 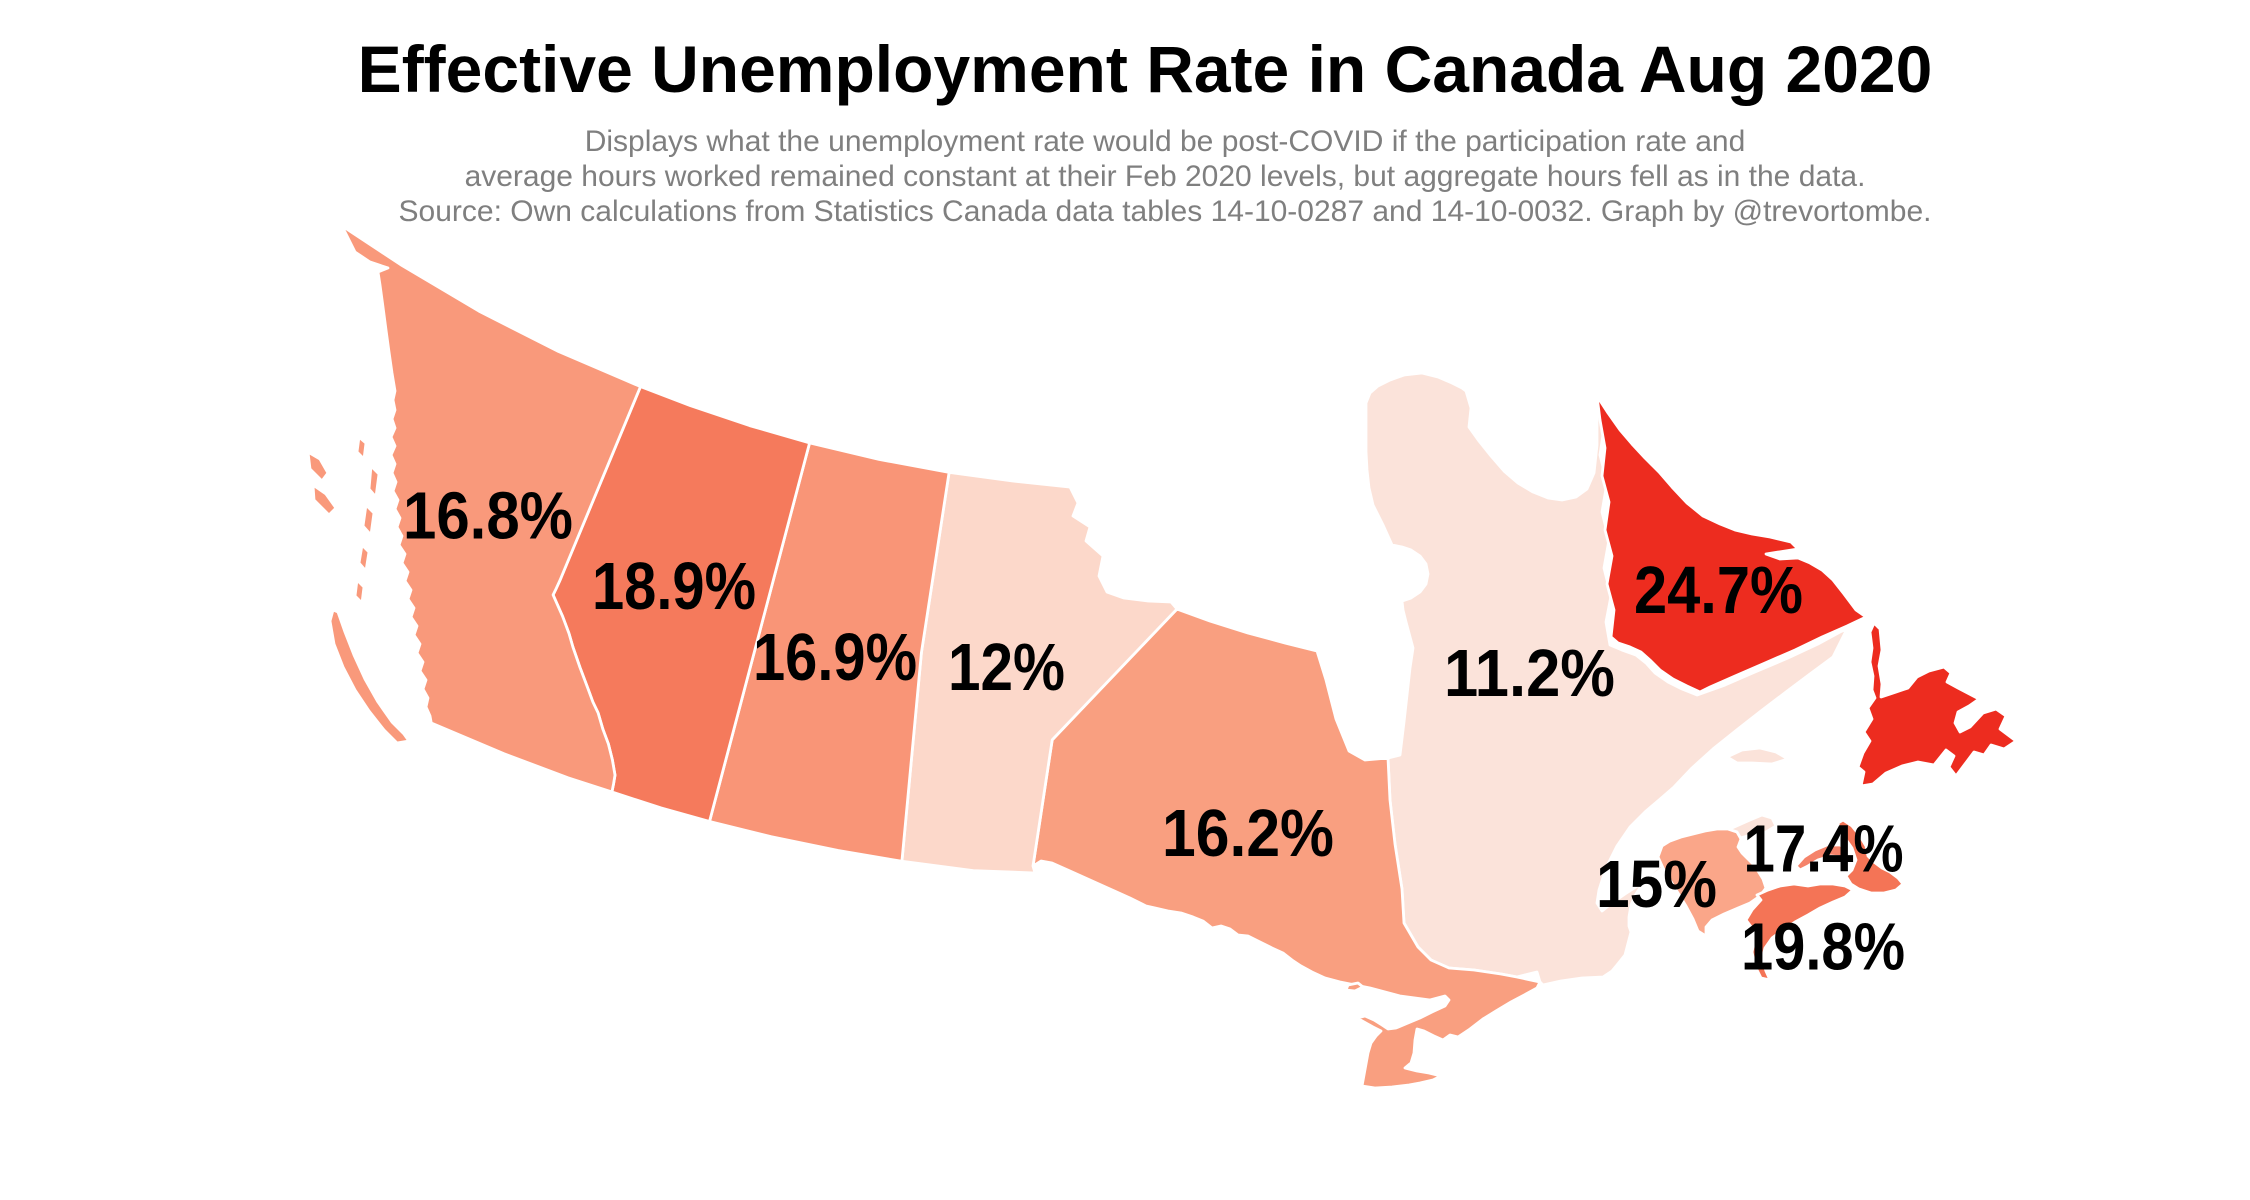 I want to click on svg-text: 24.7%, so click(x=1718, y=590).